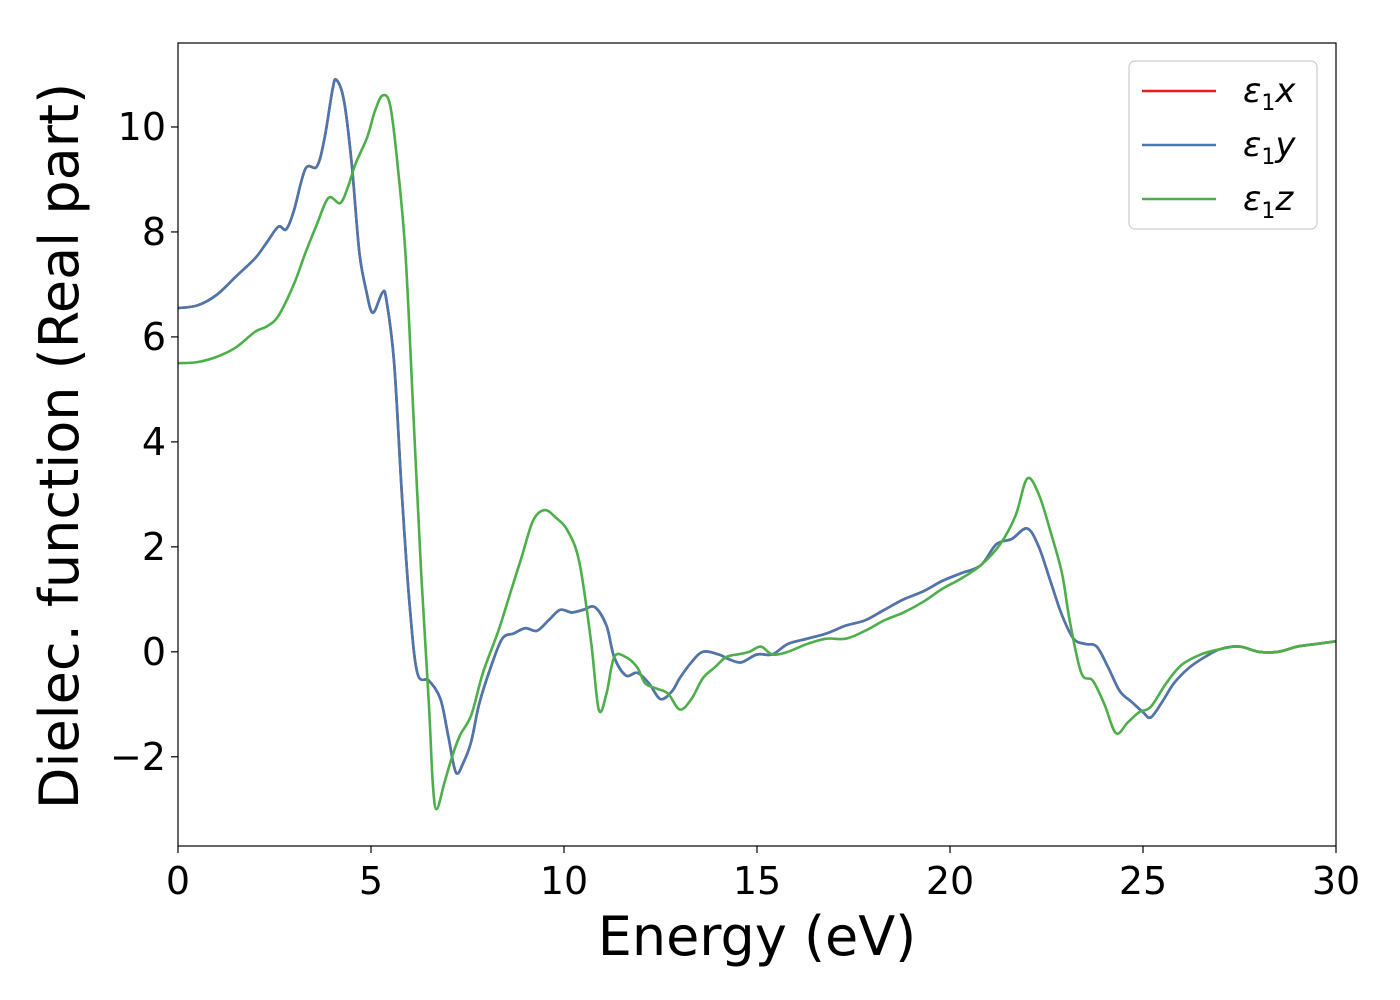 This screenshot has width=1400, height=1000. What do you see at coordinates (142, 127) in the screenshot?
I see `y-tick-label: 10` at bounding box center [142, 127].